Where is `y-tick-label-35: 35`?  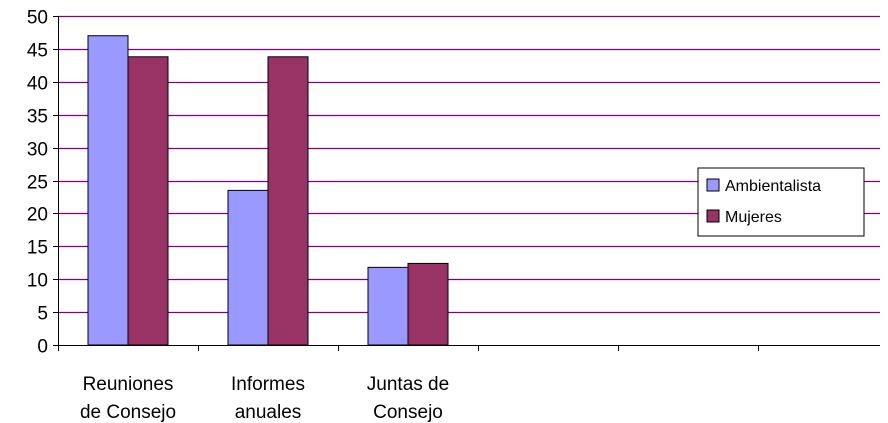 y-tick-label-35: 35 is located at coordinates (37, 117).